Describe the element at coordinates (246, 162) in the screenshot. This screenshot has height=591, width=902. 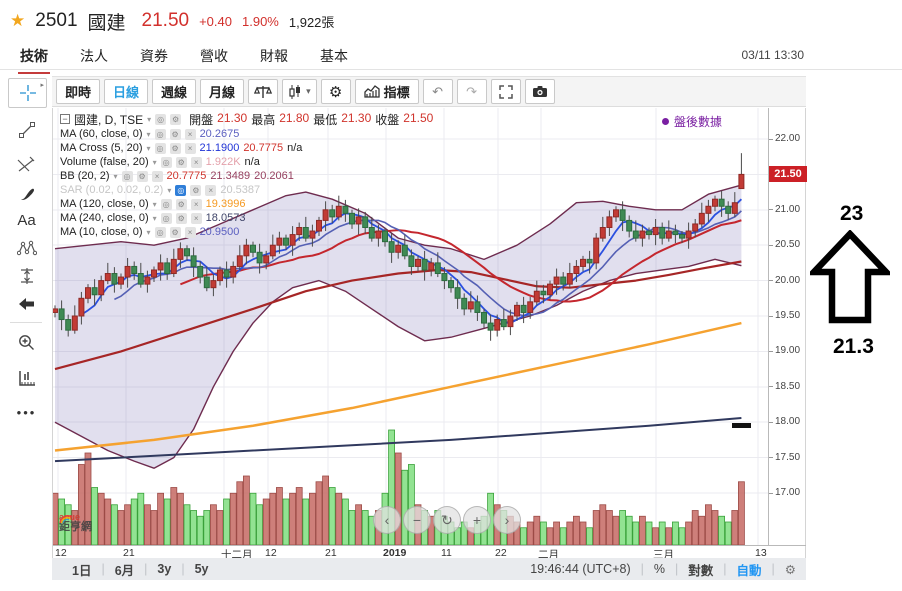
I see `indicator-row: Volume (false, 20) ▾ ◎ ⚙ × 1.922K n/a` at that location.